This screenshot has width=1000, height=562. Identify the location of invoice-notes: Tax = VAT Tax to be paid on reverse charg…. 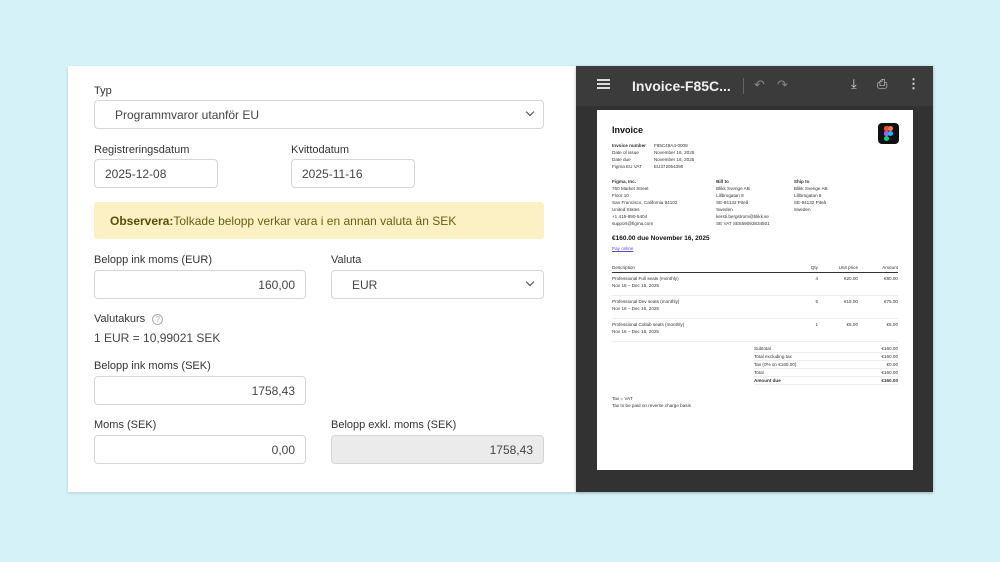
(755, 402).